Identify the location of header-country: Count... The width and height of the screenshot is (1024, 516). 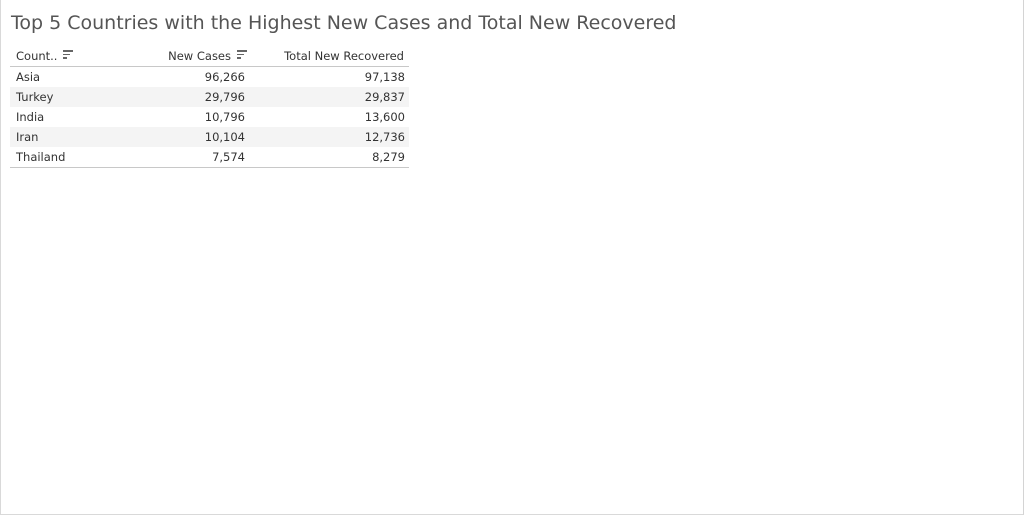
(45, 56).